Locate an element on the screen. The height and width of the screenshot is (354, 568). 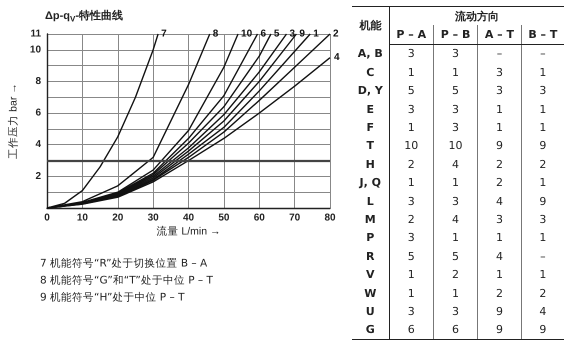
series-label: 3 is located at coordinates (292, 34).